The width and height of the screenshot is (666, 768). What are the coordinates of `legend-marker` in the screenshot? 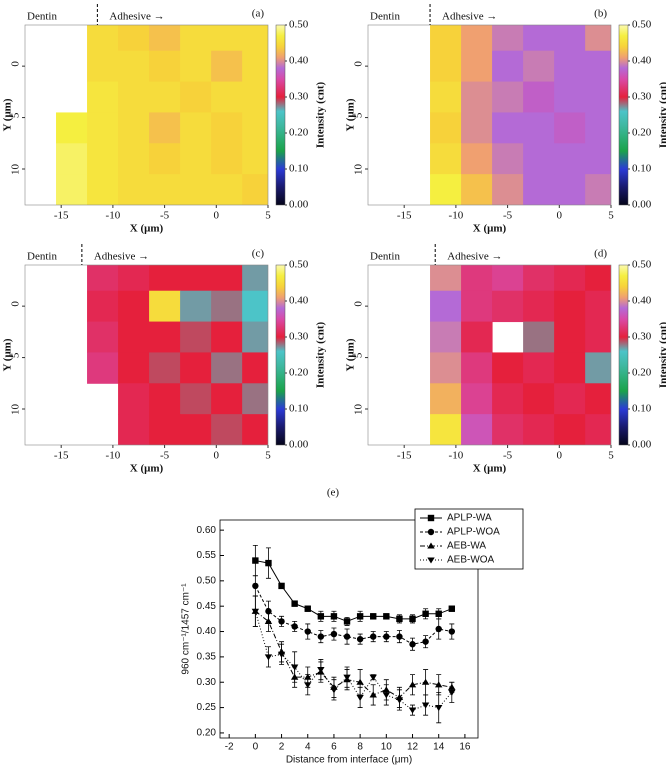 It's located at (431, 532).